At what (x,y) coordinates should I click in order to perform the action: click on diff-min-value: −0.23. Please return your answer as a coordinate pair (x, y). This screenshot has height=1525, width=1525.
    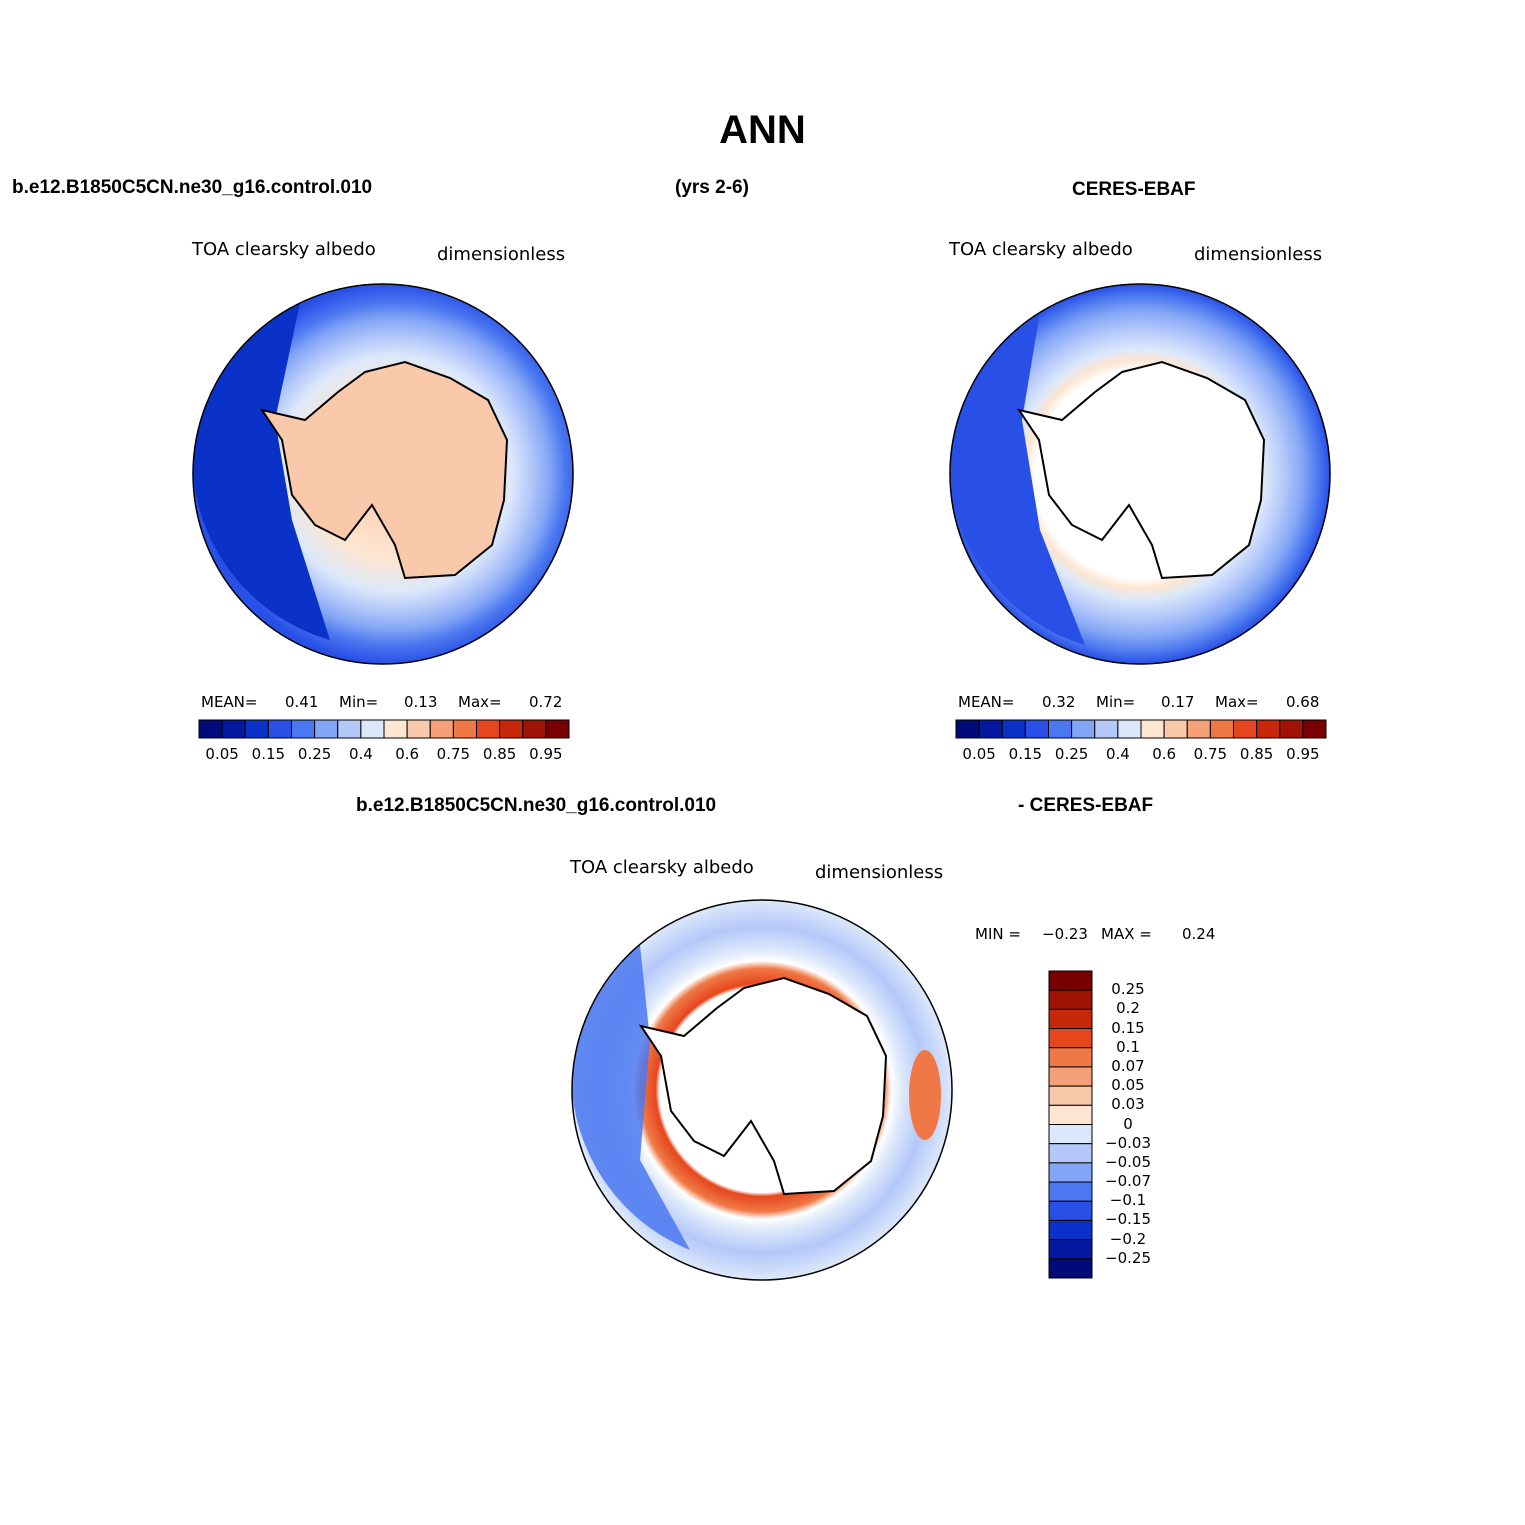
    Looking at the image, I should click on (1065, 934).